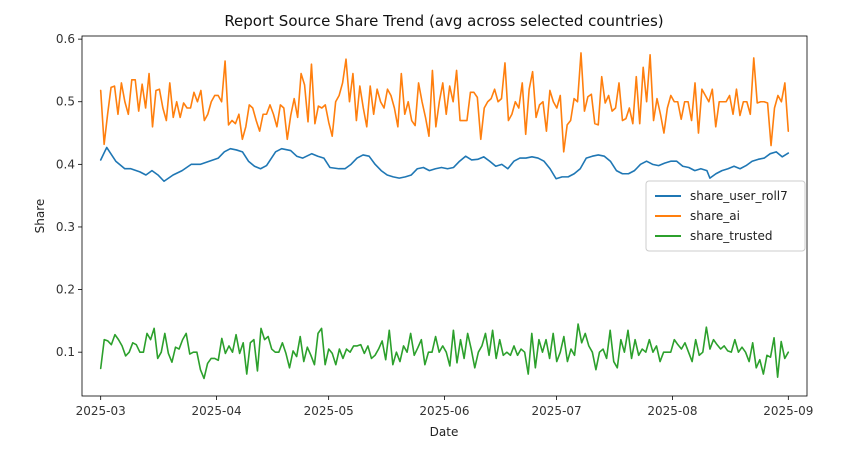  I want to click on x-axis-title: Date, so click(444, 432).